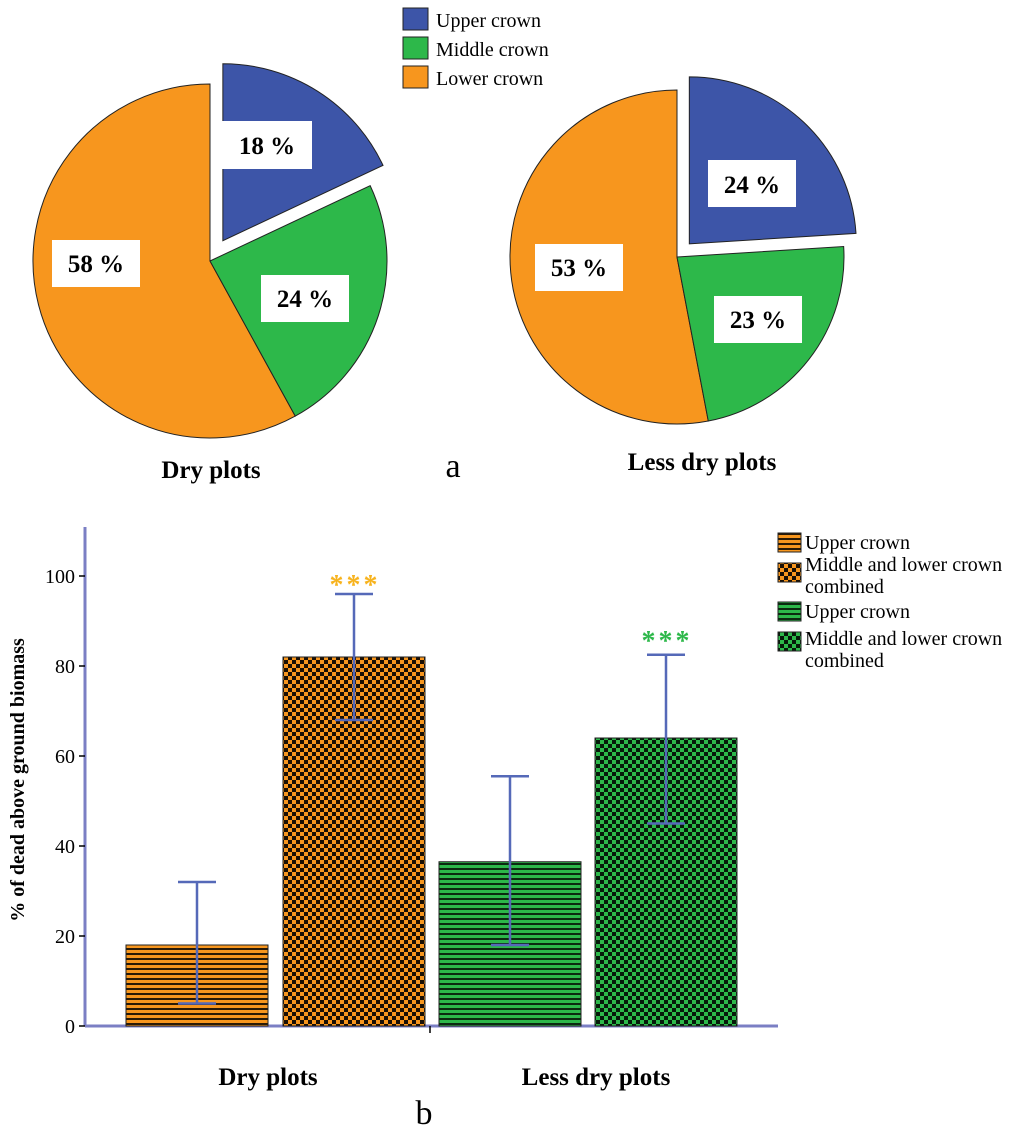  I want to click on category-label-dry: Dry plots, so click(268, 1077).